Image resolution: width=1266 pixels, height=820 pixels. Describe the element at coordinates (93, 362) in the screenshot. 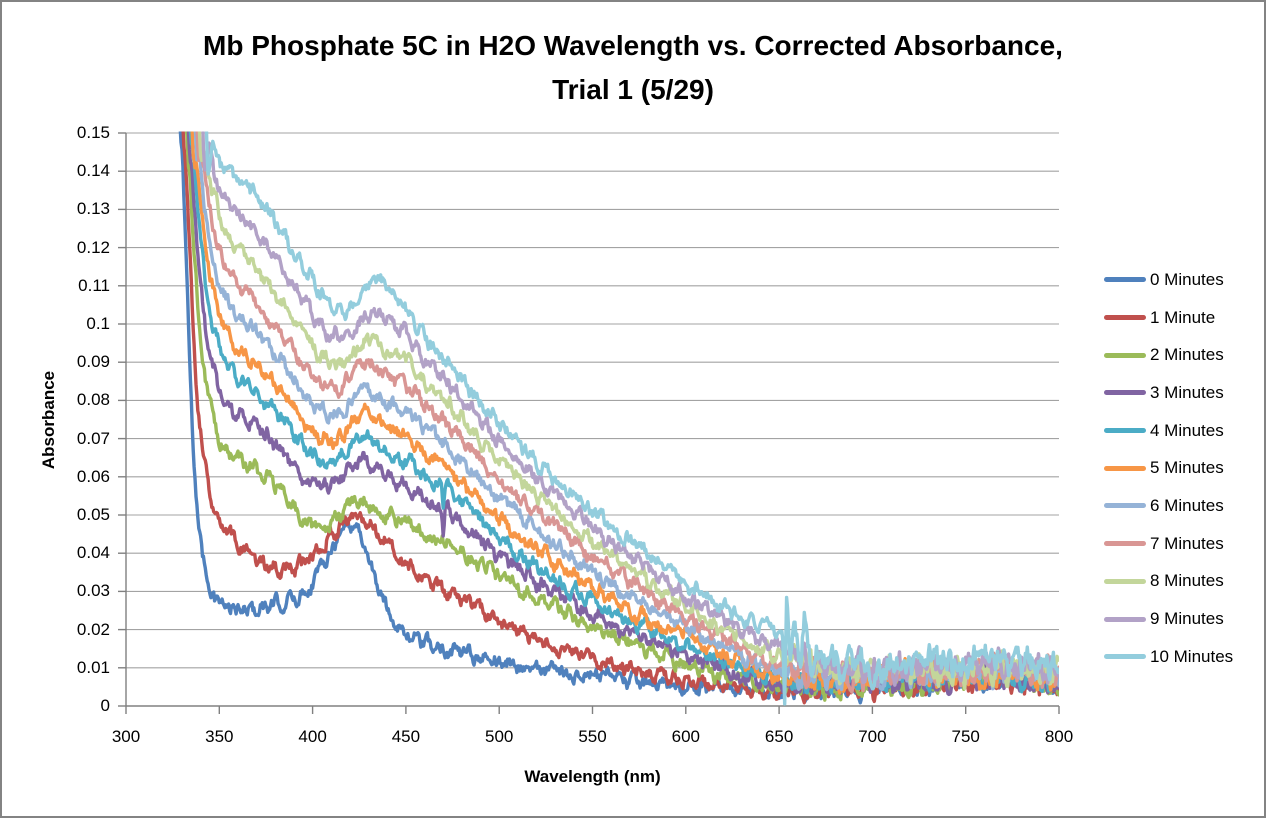

I see `y-tick-label: 0.09` at that location.